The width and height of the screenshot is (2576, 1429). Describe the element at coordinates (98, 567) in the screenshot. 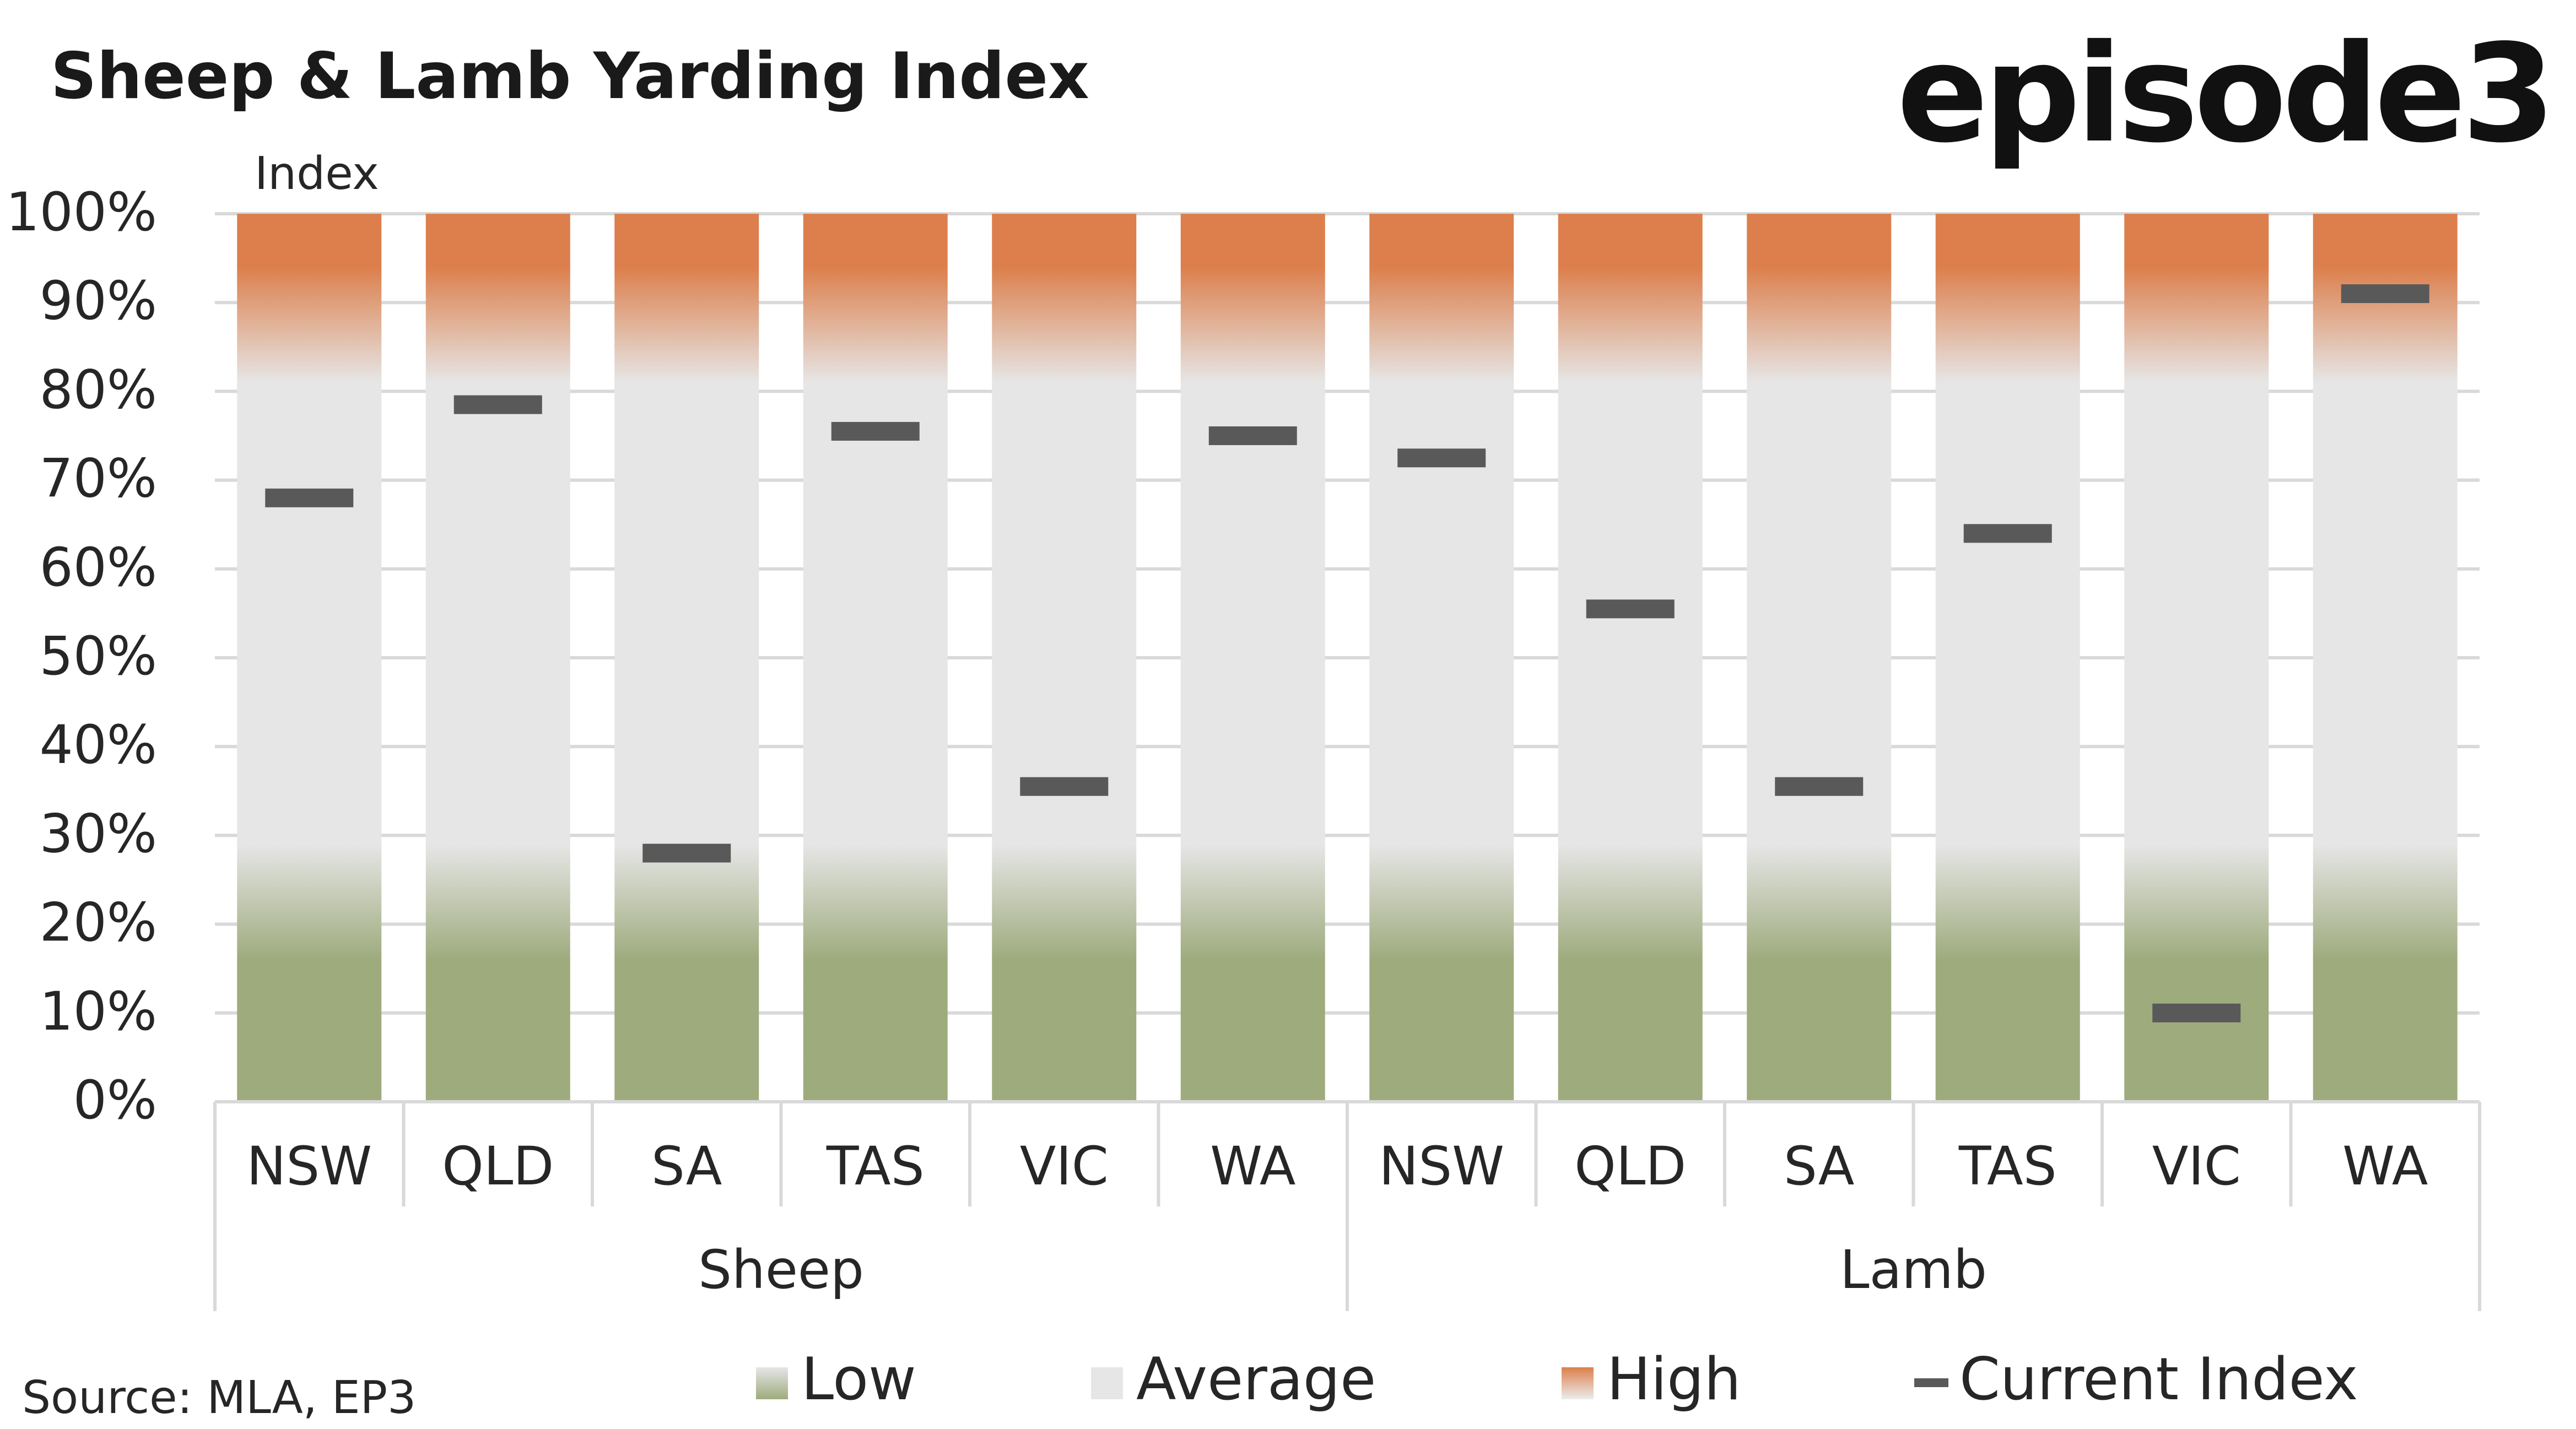

I see `y-tick-label: 60%` at that location.